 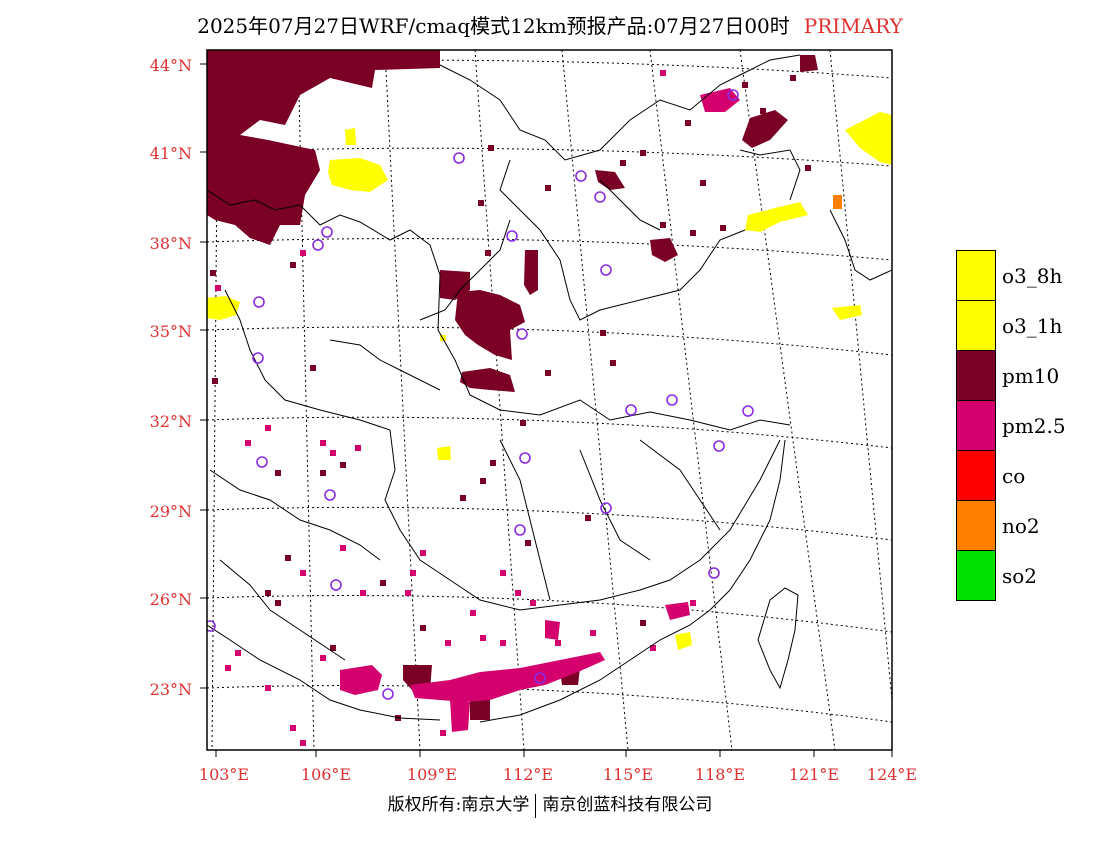 I want to click on lon-label-103: 103°E, so click(x=224, y=774).